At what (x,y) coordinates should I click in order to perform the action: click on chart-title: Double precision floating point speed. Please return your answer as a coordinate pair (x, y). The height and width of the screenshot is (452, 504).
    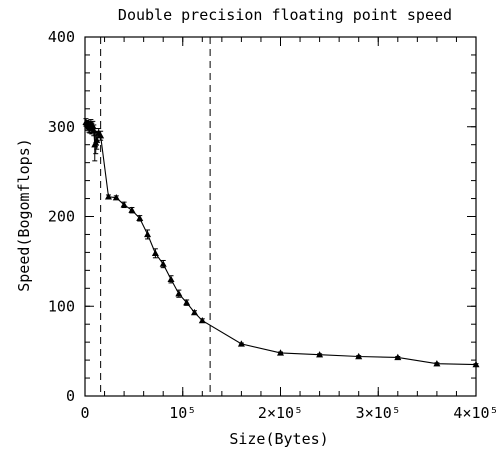
    Looking at the image, I should click on (285, 15).